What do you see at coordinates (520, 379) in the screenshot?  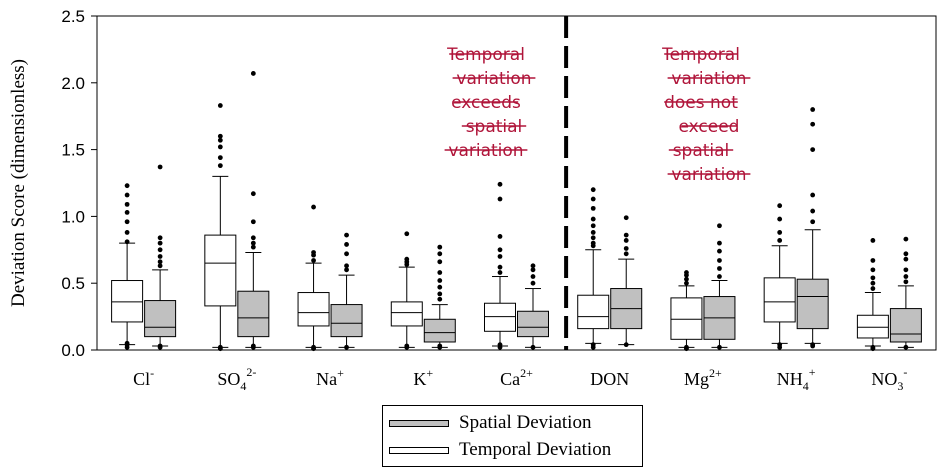 I see `x-axis: Cl- SO42- Na+ K+ Ca2+ DON Mg2+ NH4+ NO3-` at bounding box center [520, 379].